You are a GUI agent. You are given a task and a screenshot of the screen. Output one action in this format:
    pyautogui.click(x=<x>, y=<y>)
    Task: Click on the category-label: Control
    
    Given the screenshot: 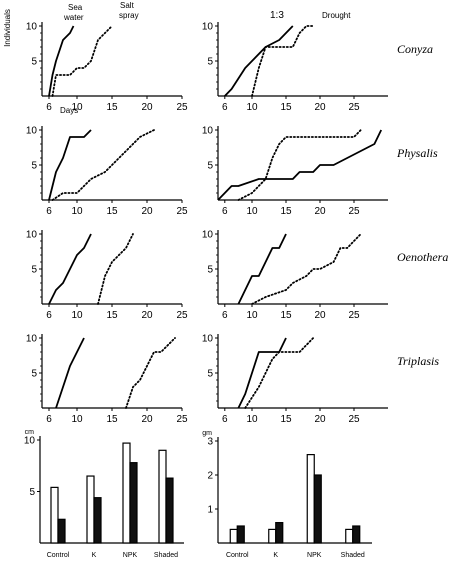 What is the action you would take?
    pyautogui.click(x=237, y=555)
    